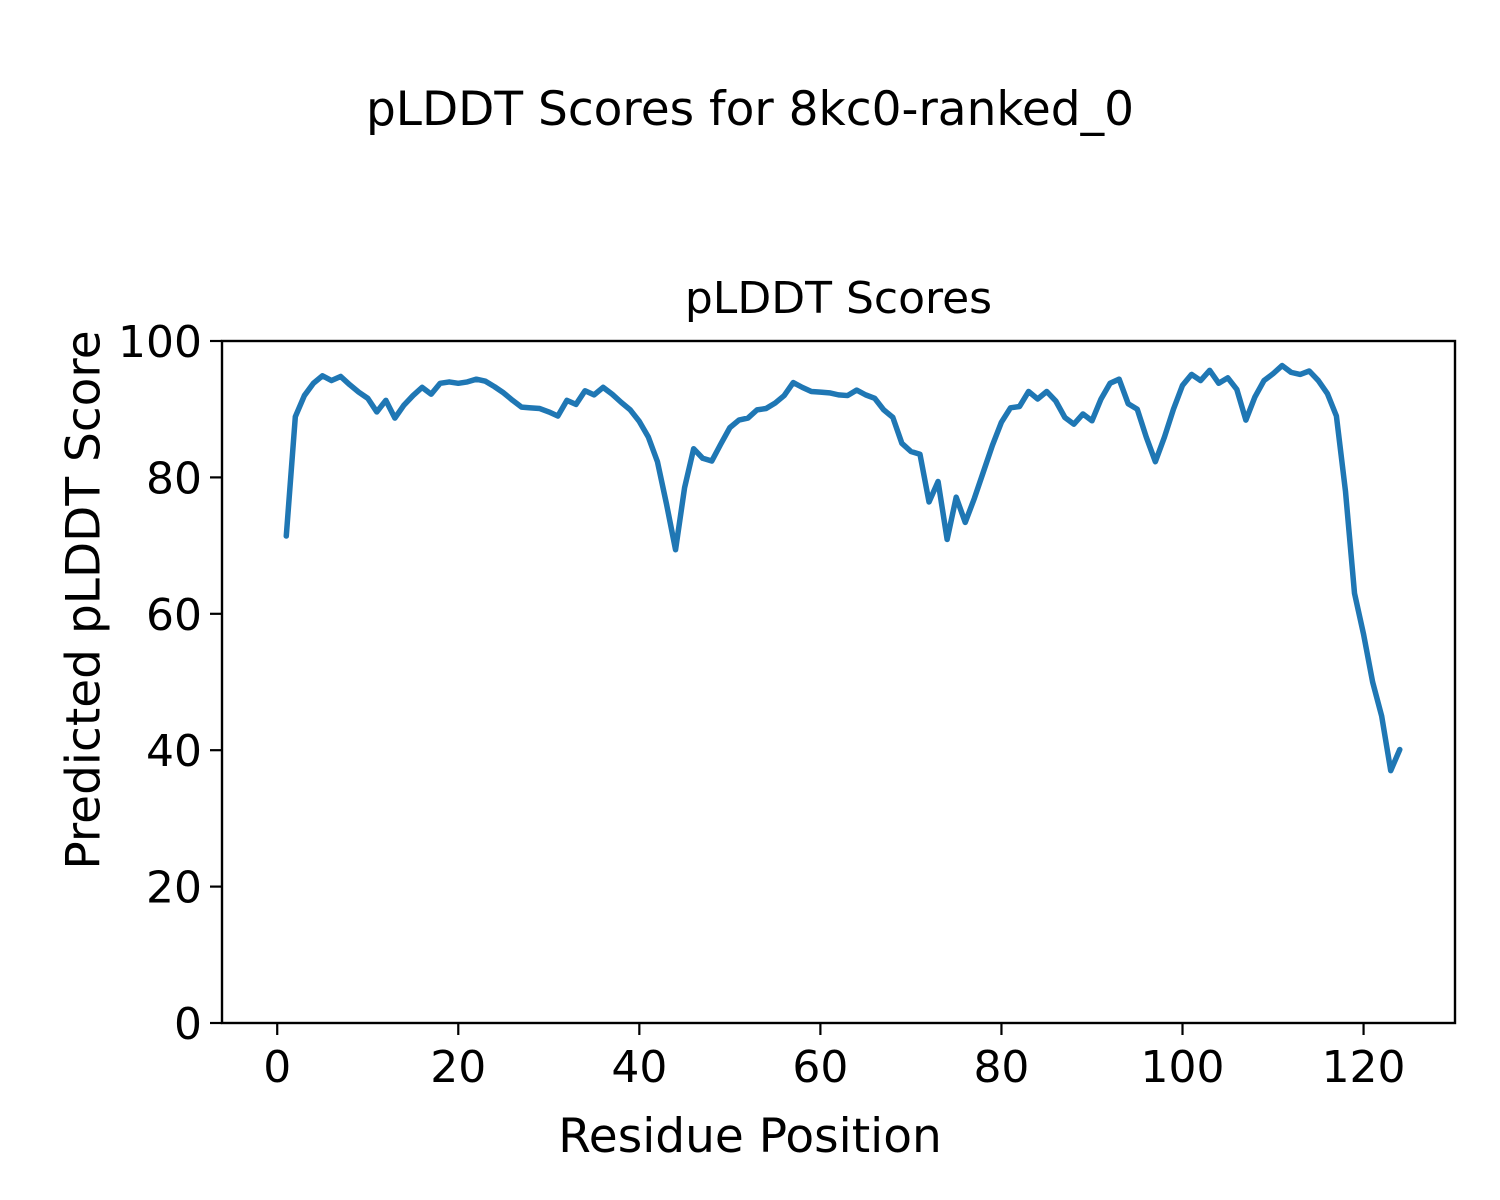  I want to click on x-tick-label: 0, so click(277, 1067).